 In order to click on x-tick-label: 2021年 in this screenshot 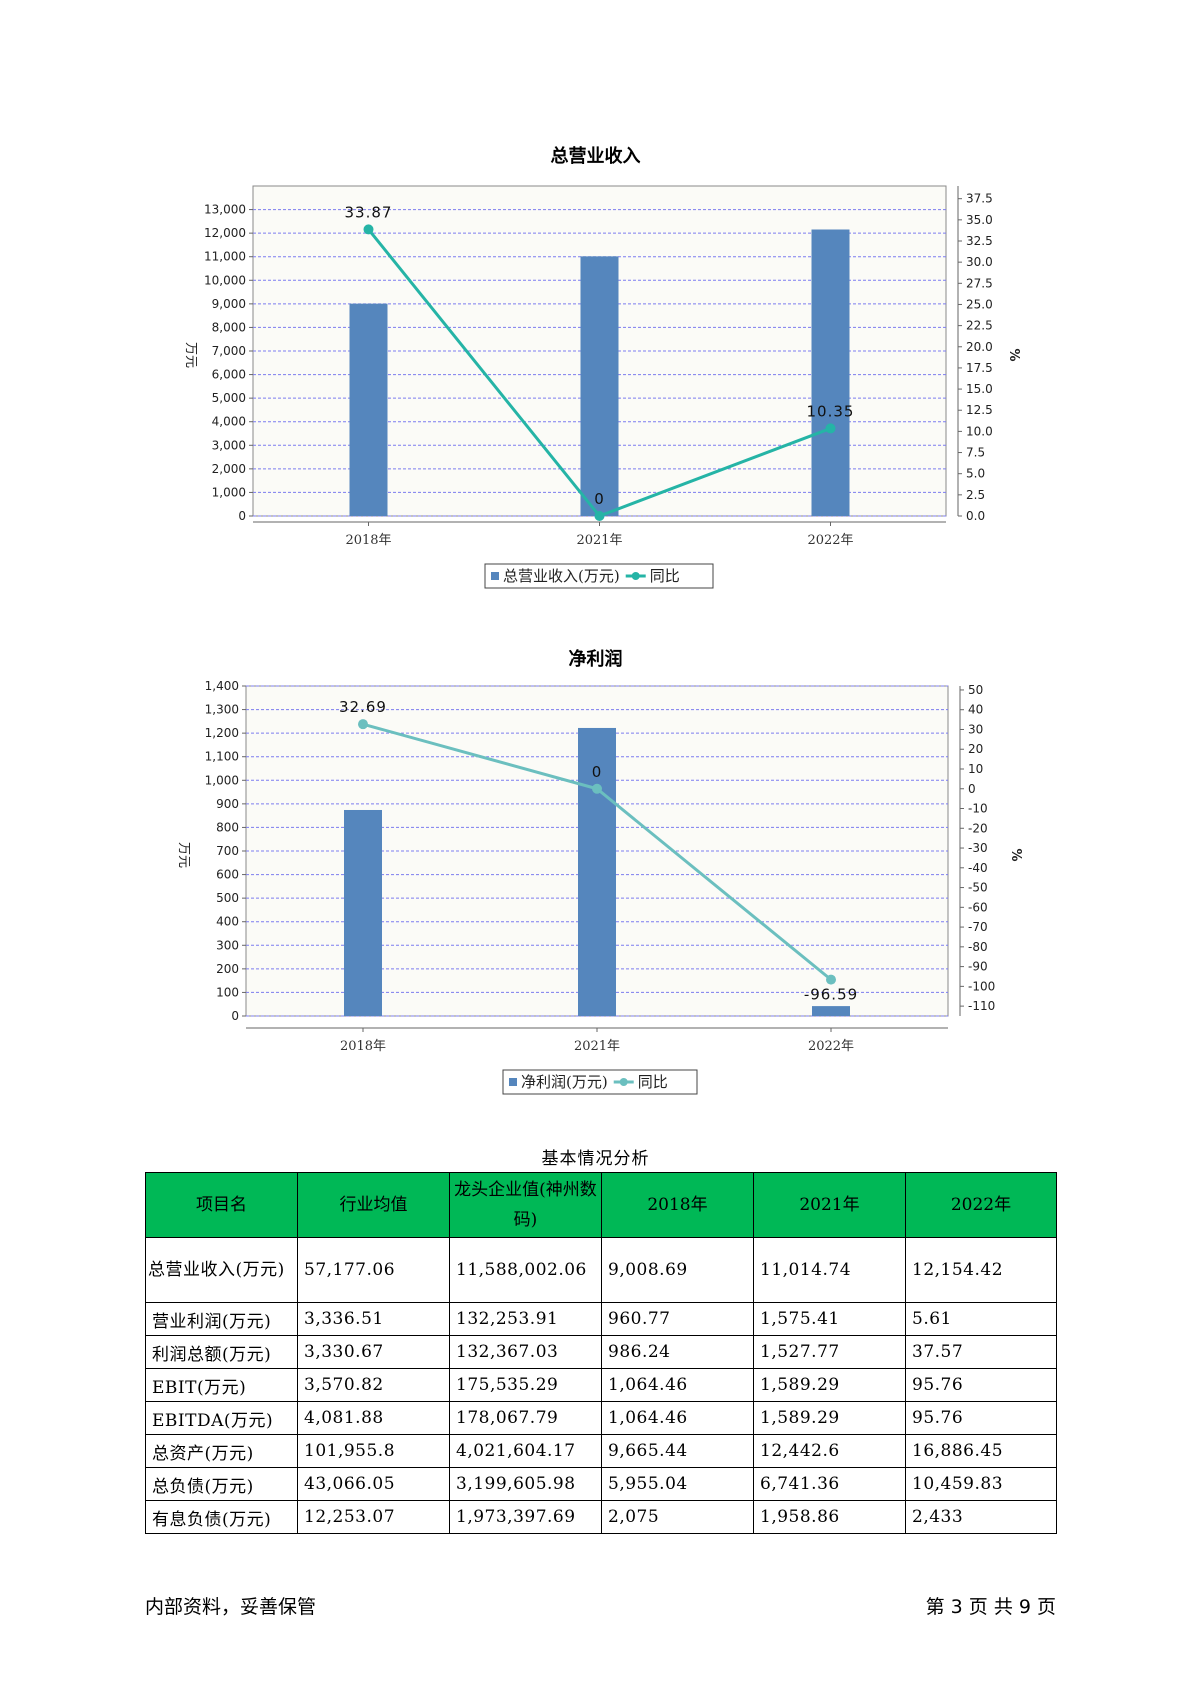, I will do `click(597, 1046)`.